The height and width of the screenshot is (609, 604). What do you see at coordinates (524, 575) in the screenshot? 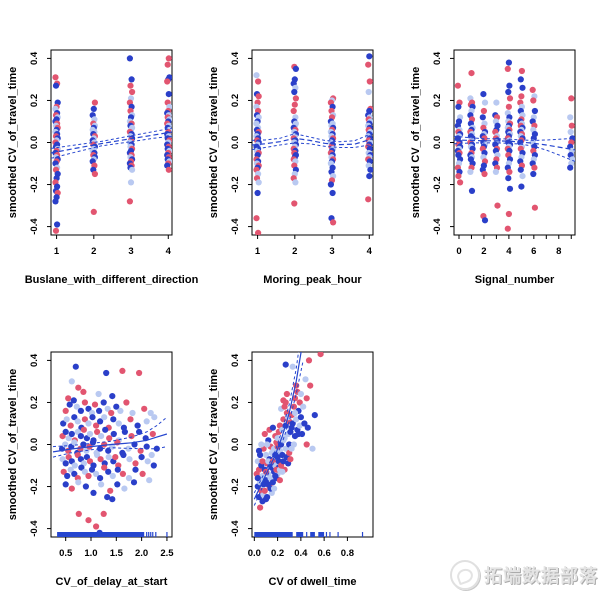
I see `watermark: 拓端数据部落` at bounding box center [524, 575].